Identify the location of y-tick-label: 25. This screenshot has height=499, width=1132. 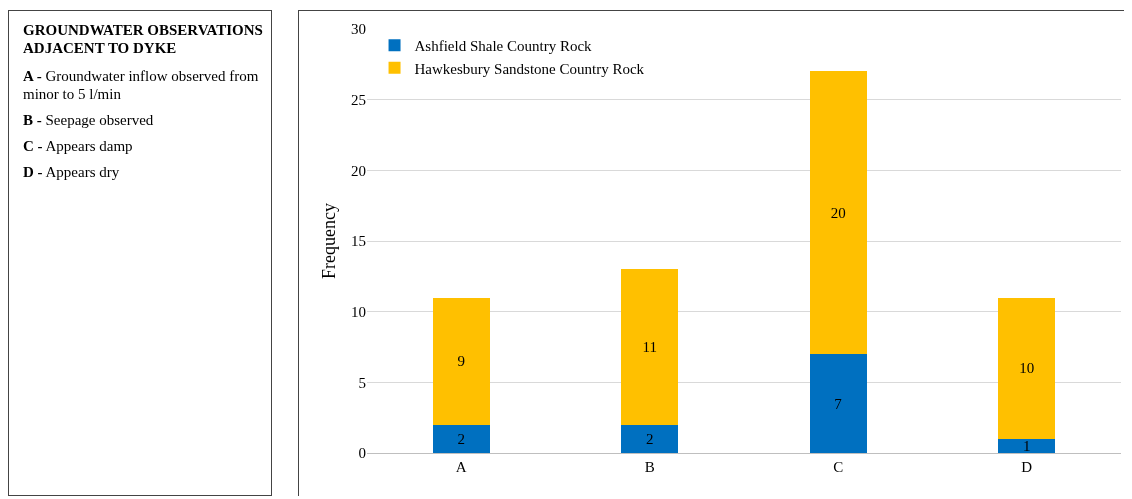
(358, 99).